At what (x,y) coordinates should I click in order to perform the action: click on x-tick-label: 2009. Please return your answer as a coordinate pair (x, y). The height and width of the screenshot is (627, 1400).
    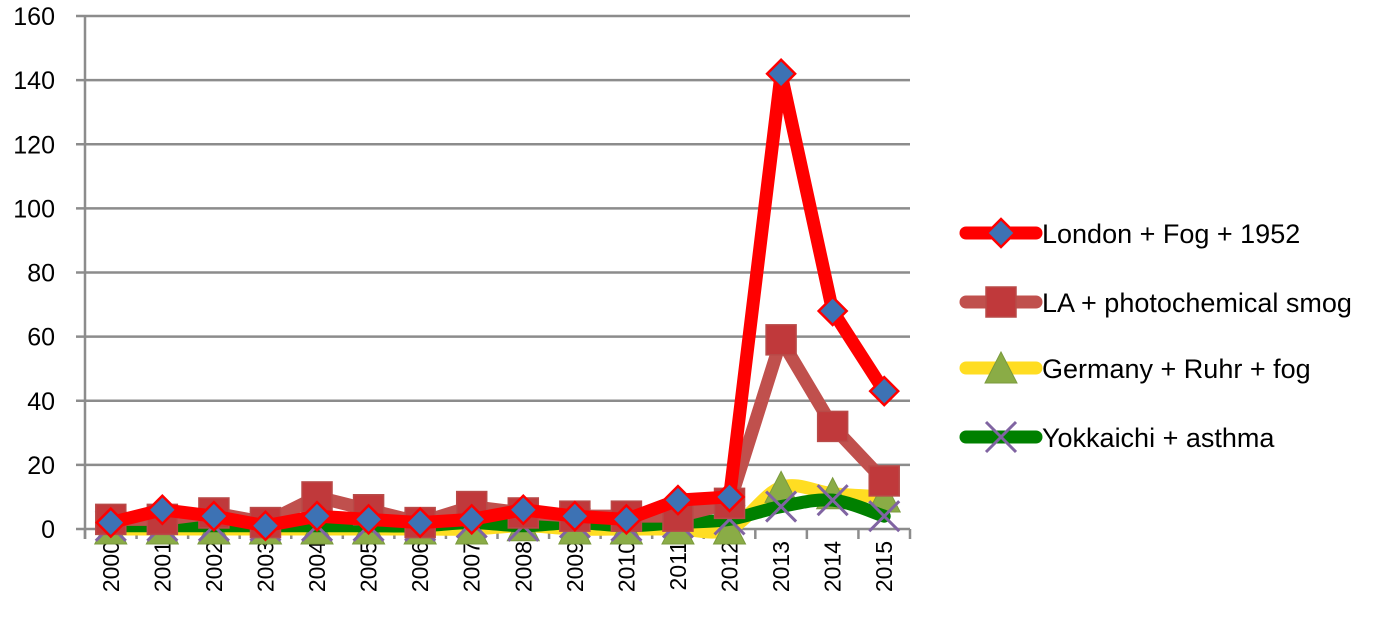
    Looking at the image, I should click on (575, 566).